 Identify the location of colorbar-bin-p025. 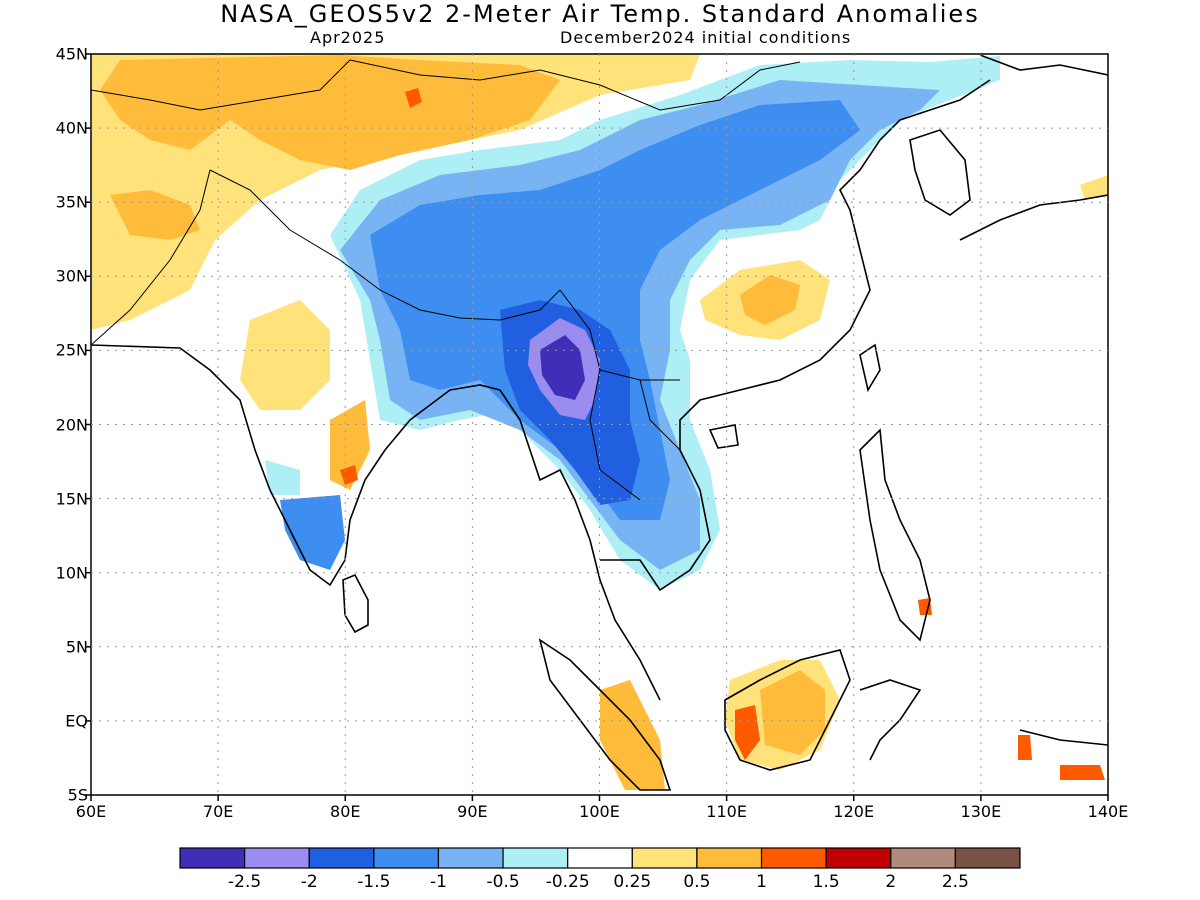
(664, 858).